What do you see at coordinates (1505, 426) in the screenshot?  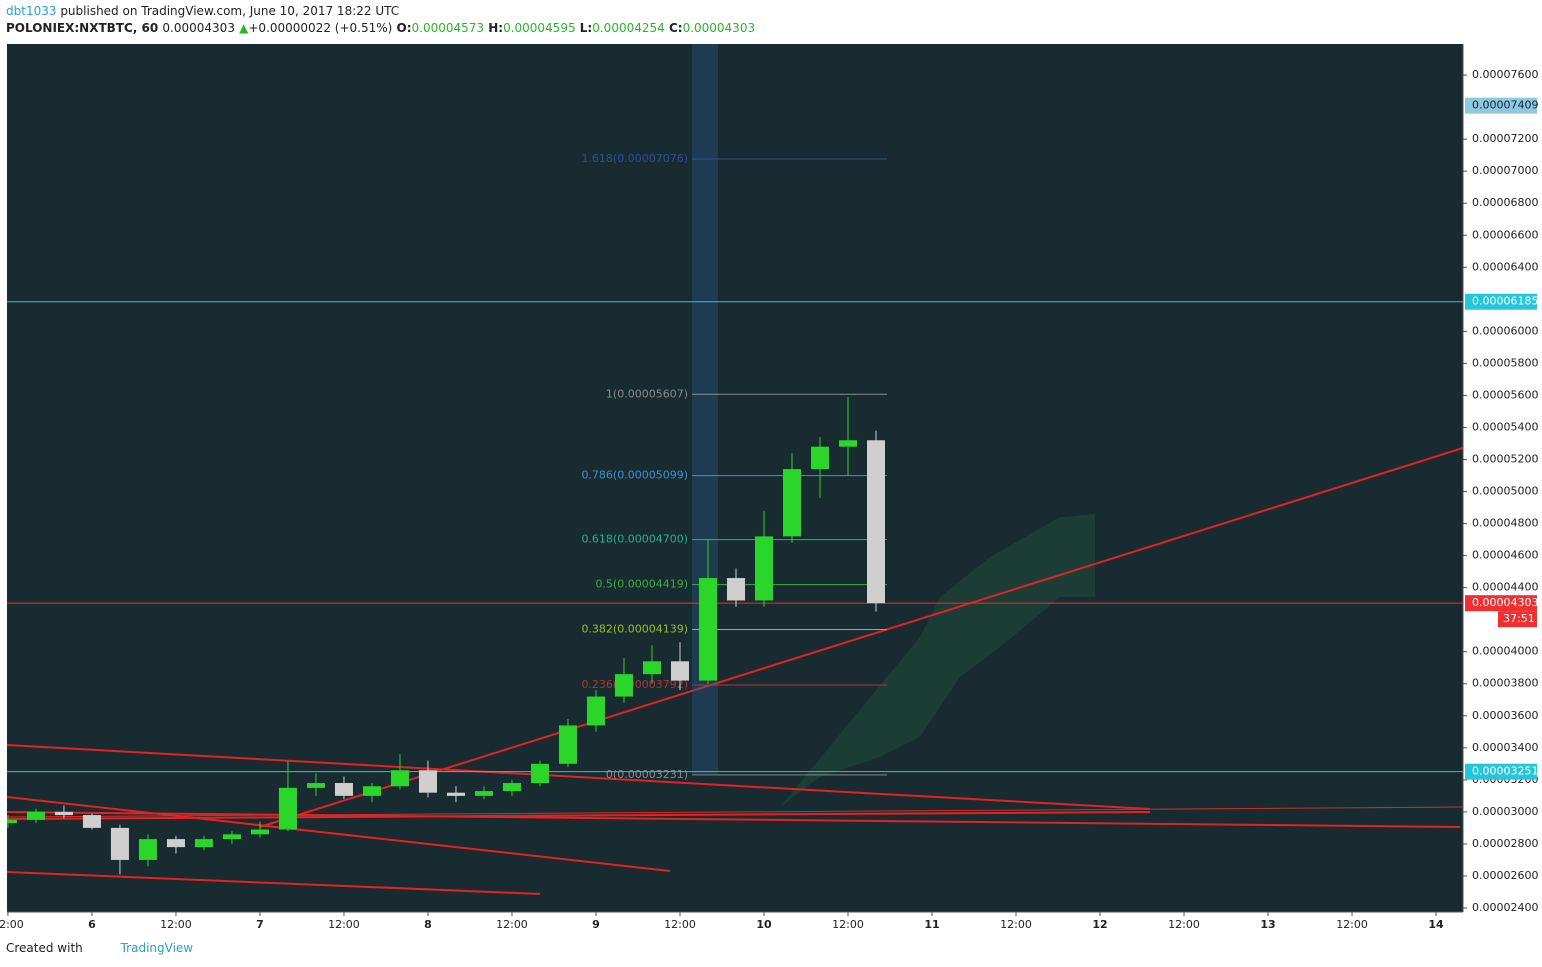 I see `y-tick-label: 0.00005400` at bounding box center [1505, 426].